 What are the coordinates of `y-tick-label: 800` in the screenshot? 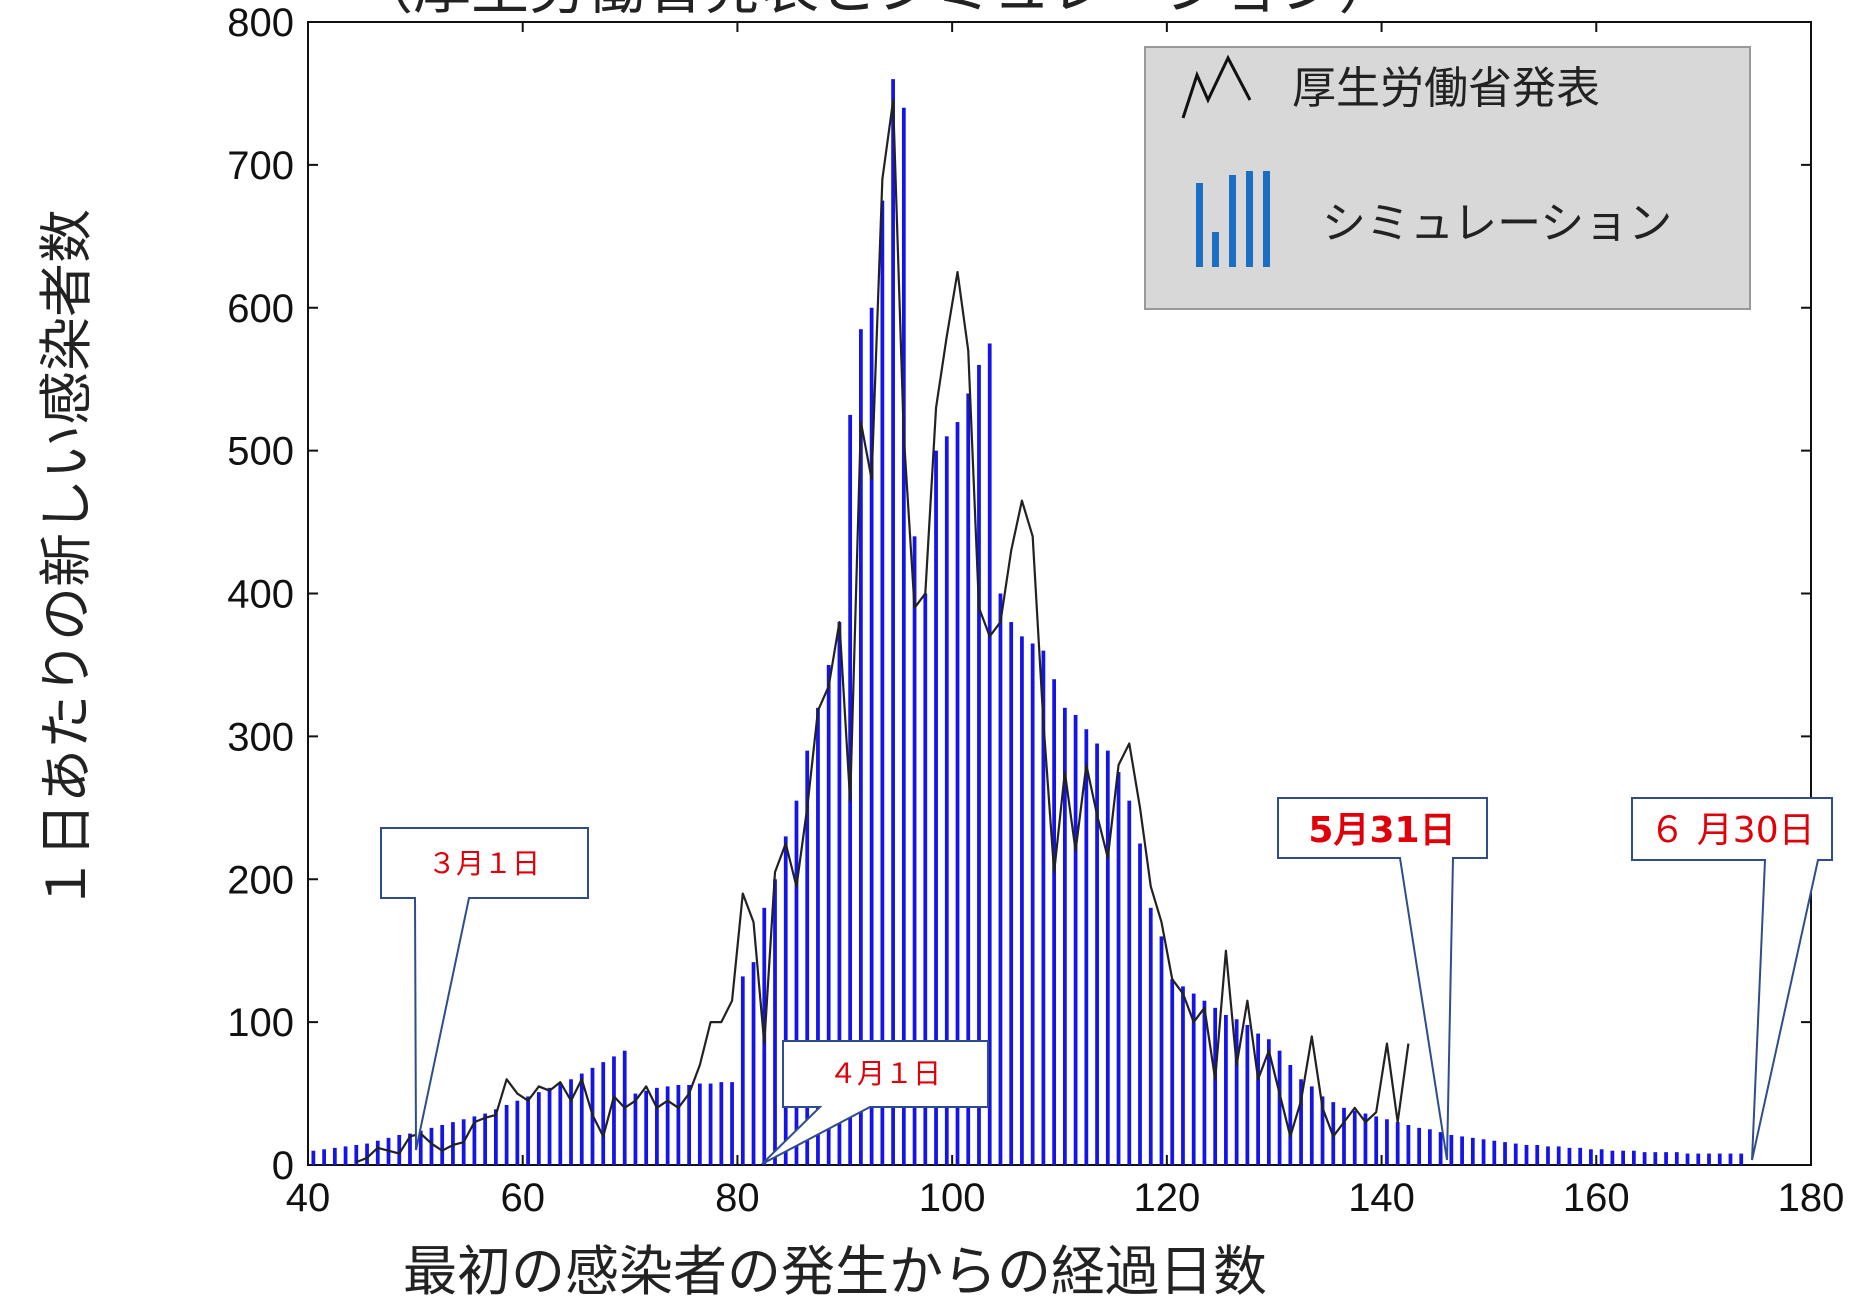 It's located at (260, 23).